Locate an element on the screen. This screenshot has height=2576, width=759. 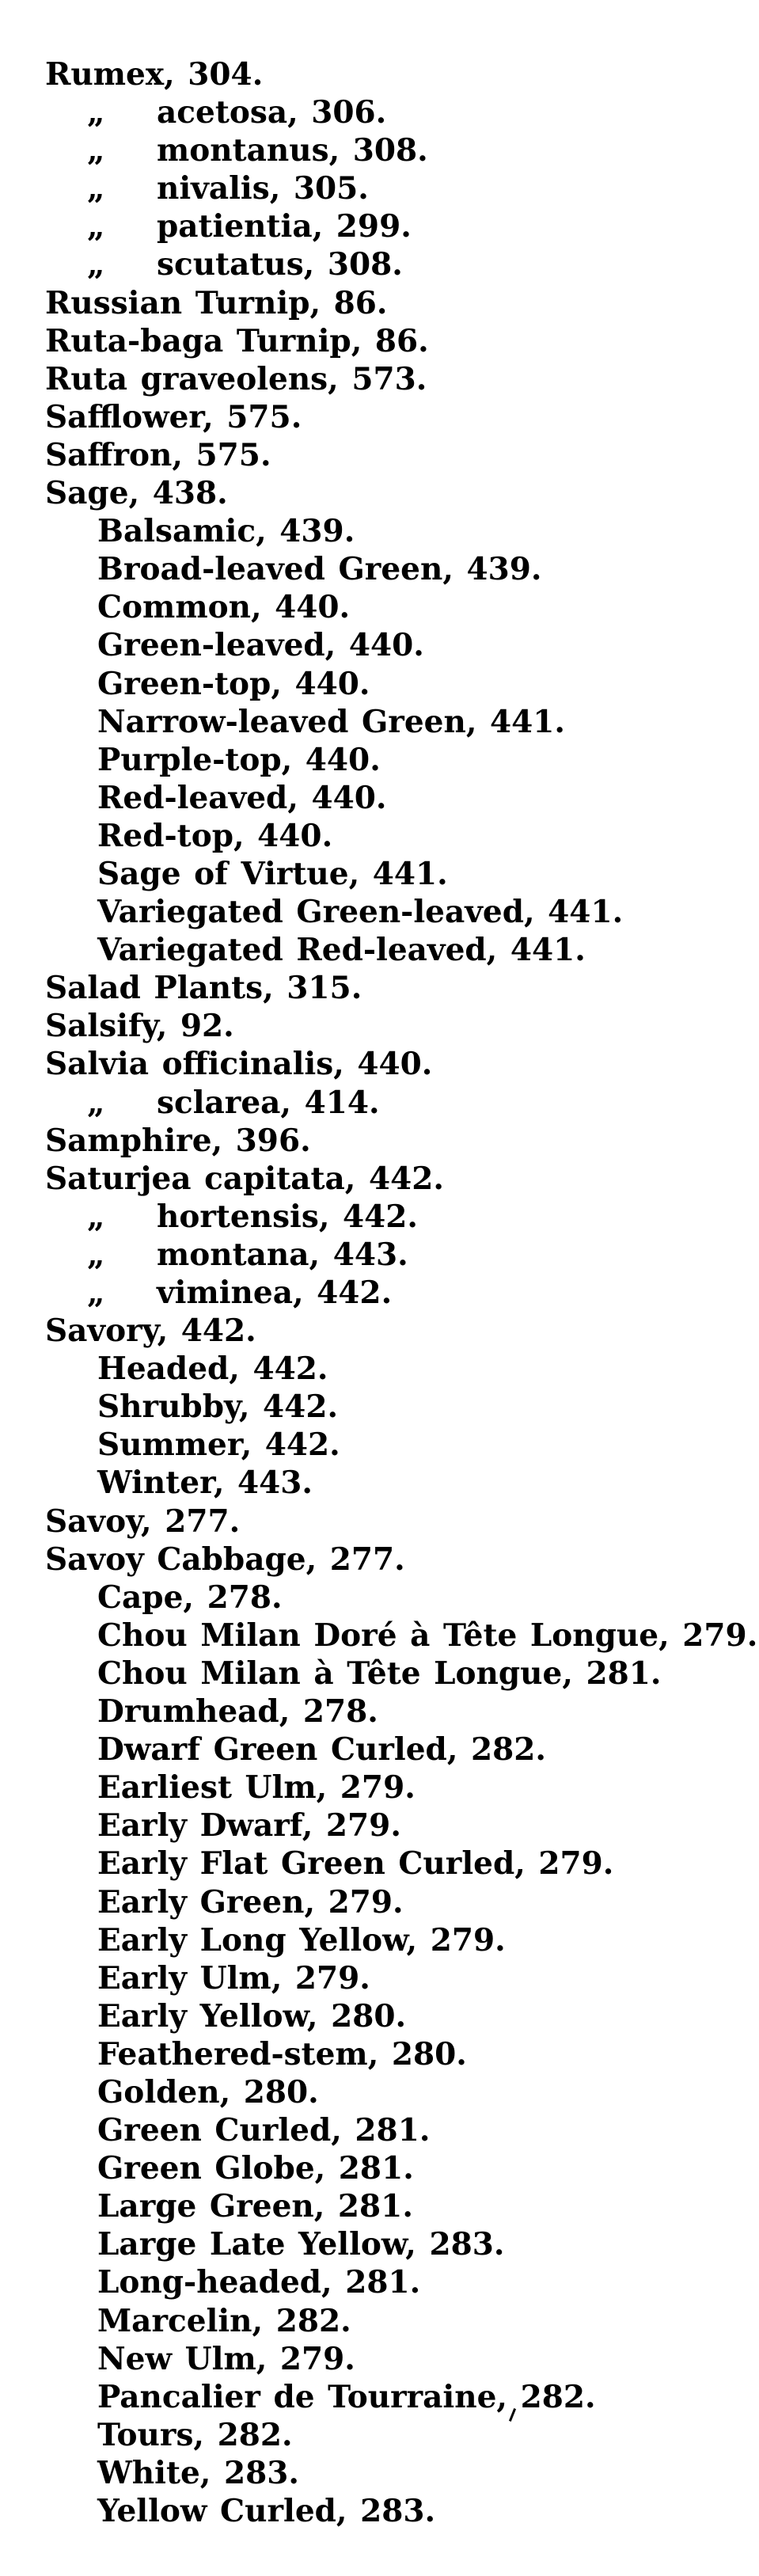
index-entry: Savoy, 277. is located at coordinates (379, 1522).